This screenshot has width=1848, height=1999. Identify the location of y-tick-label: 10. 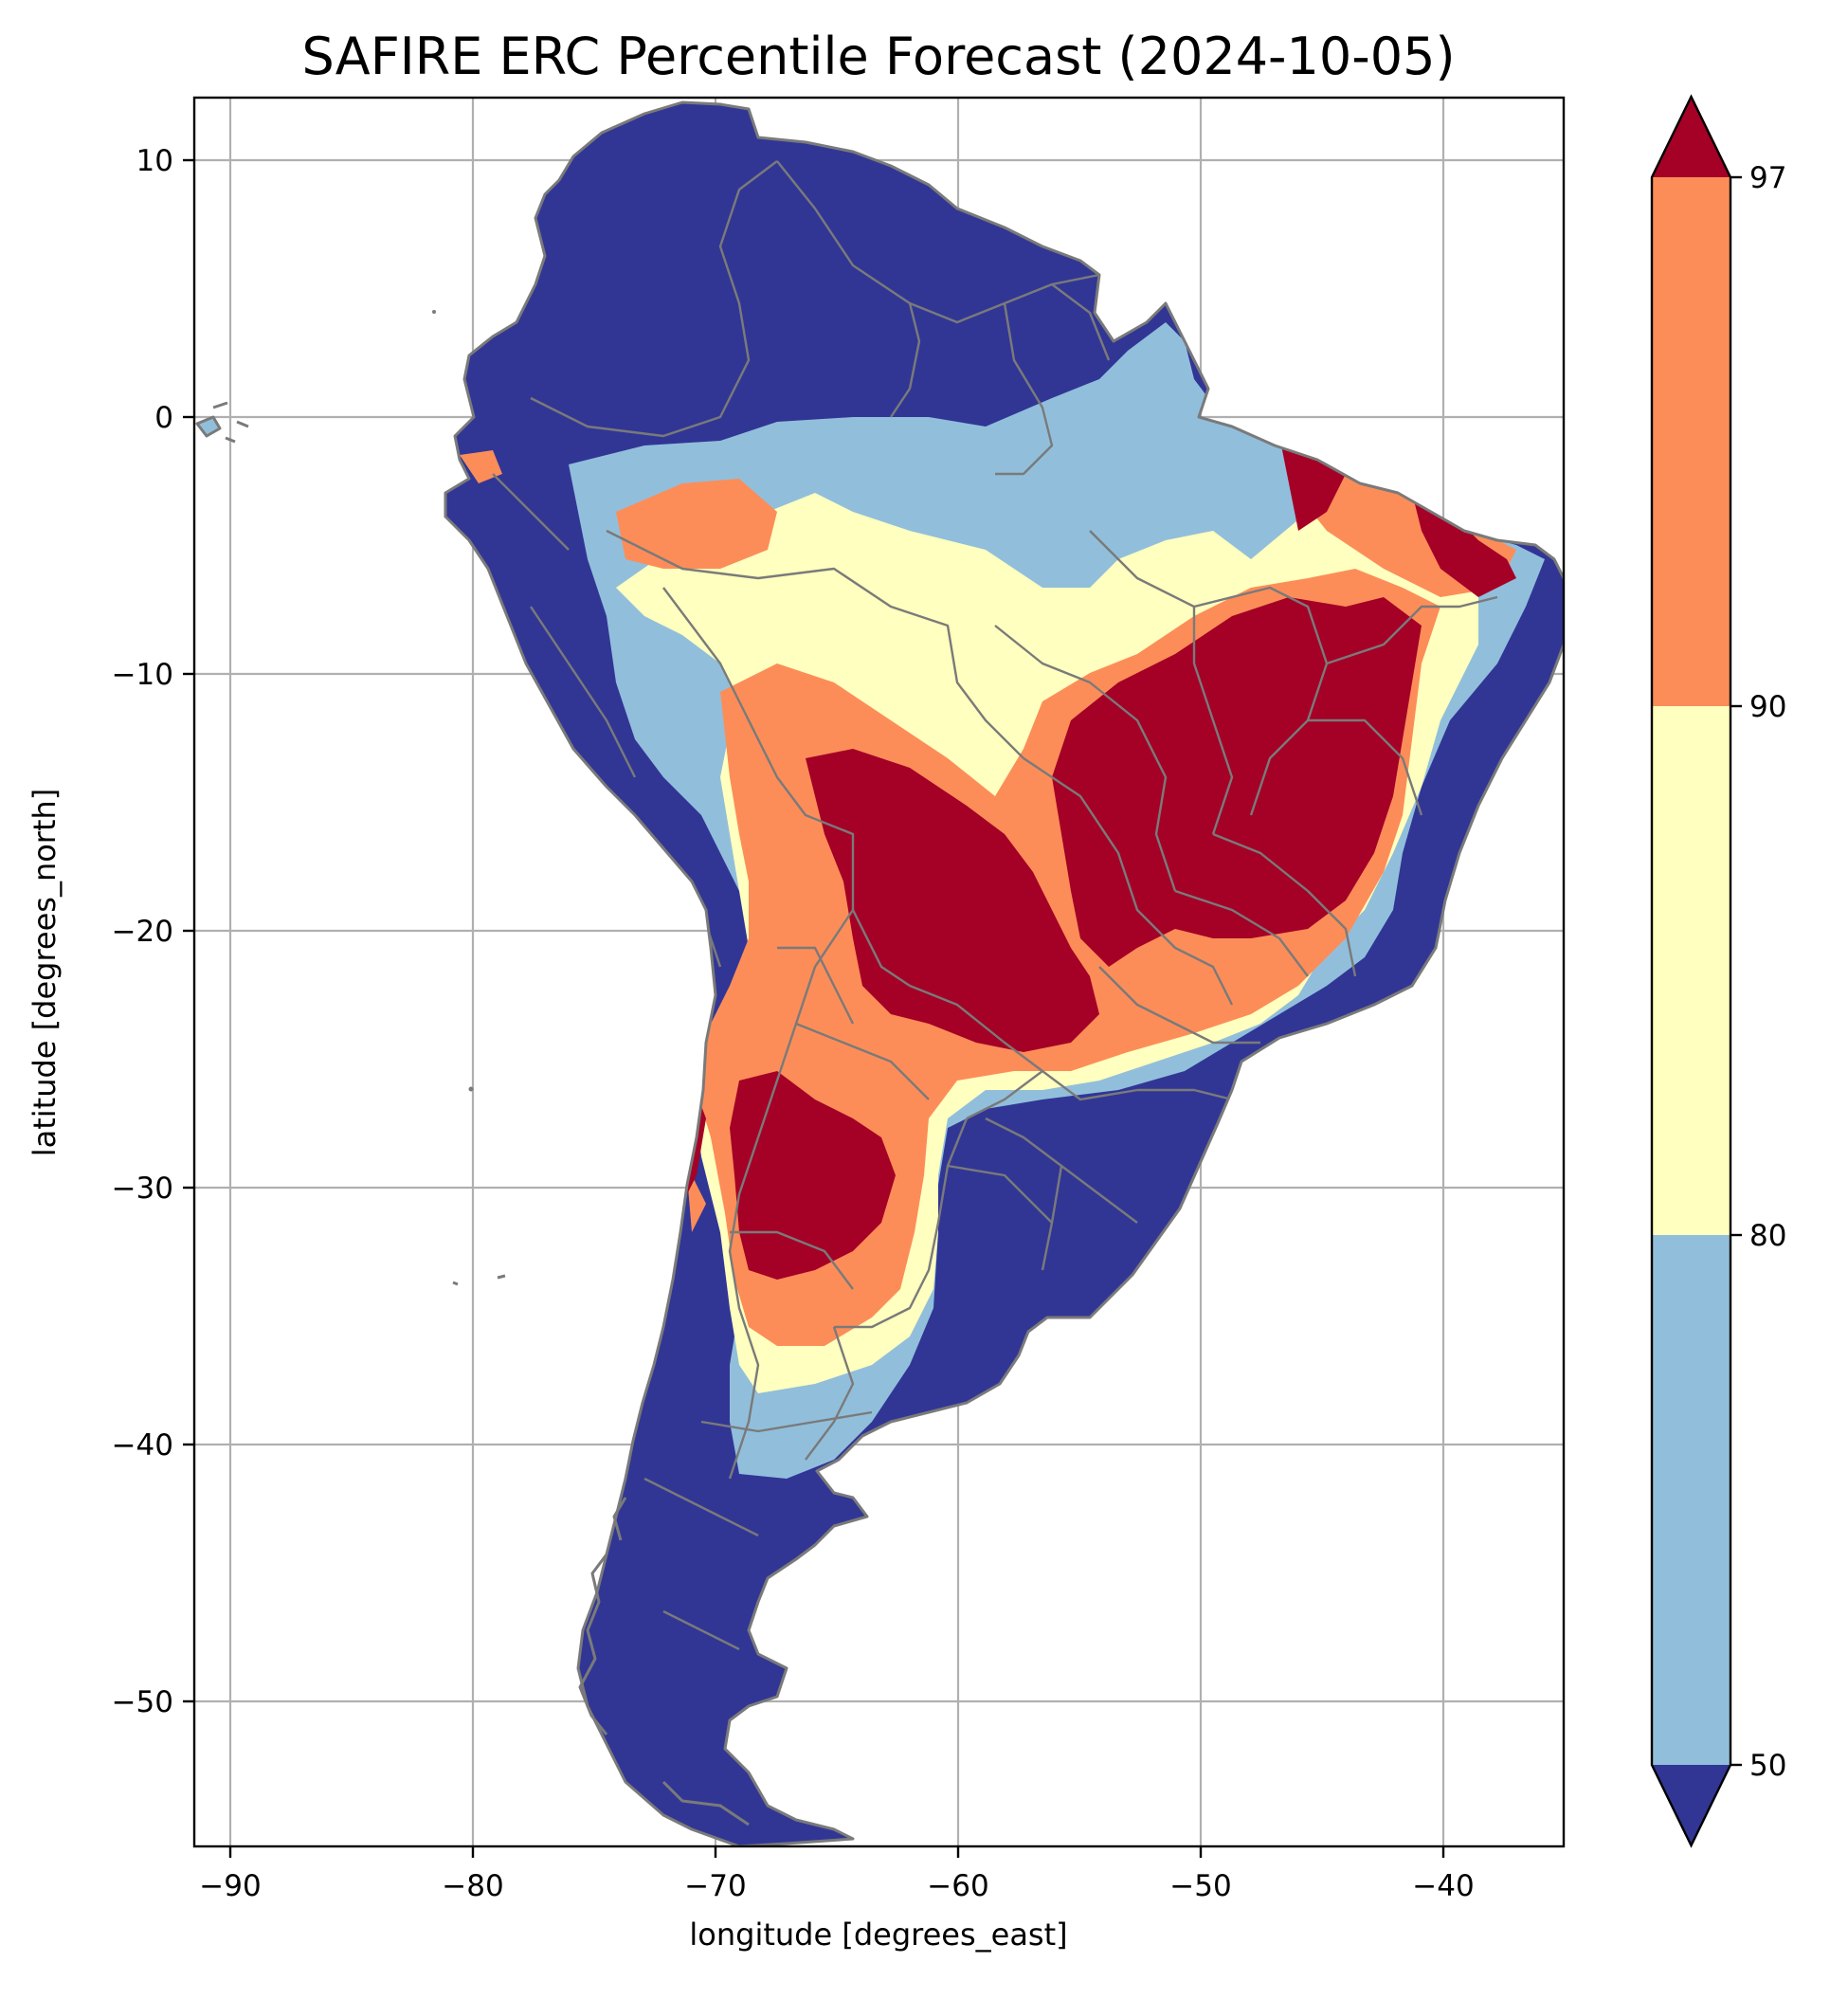
(155, 161).